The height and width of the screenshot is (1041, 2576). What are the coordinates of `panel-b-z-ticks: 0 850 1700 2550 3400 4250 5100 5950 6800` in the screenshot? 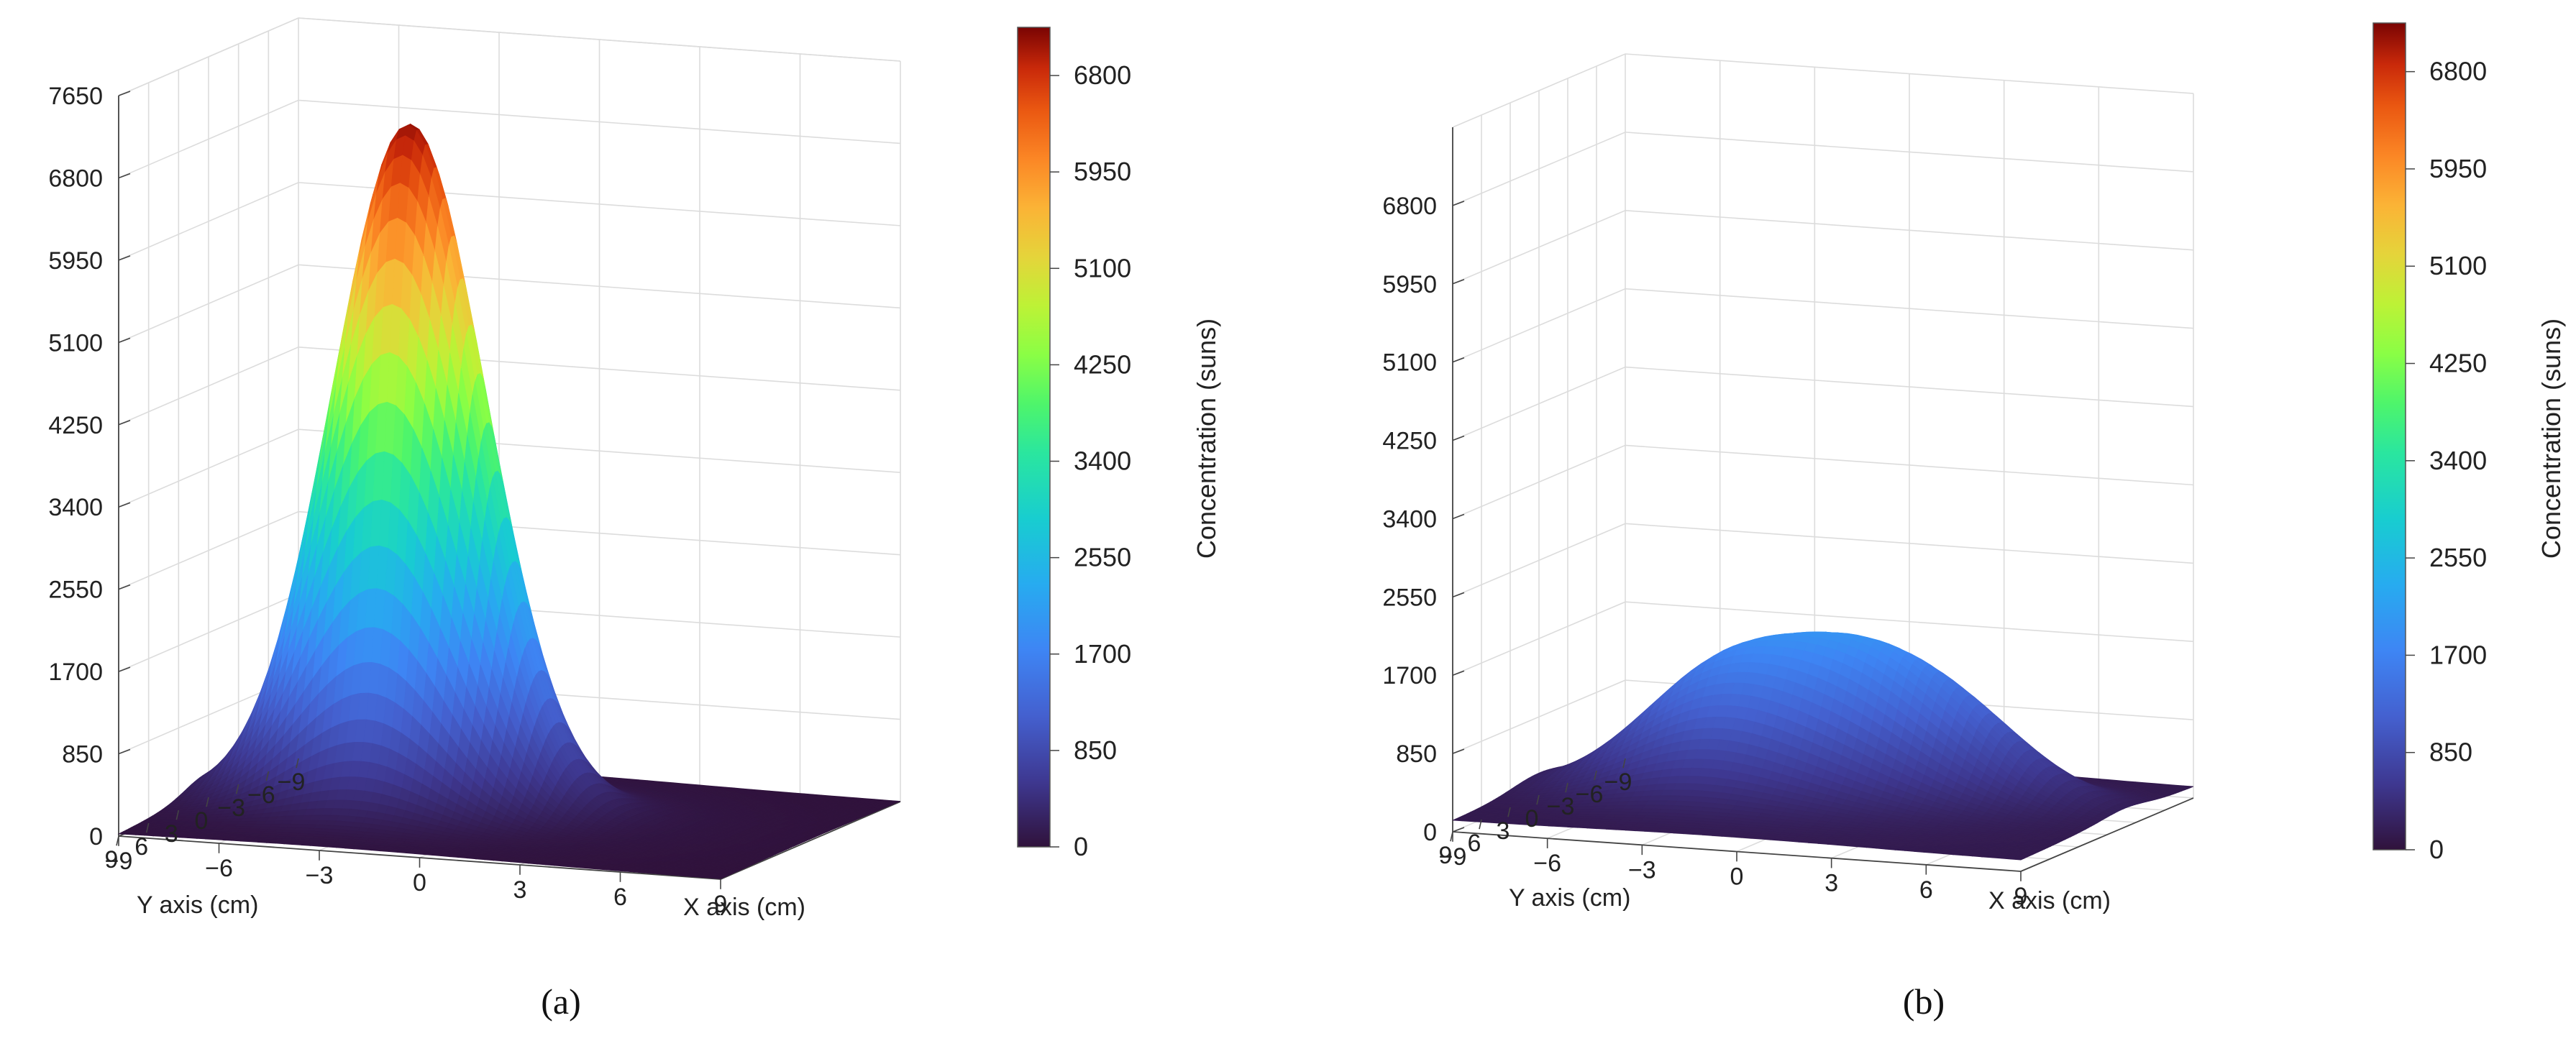 It's located at (1423, 519).